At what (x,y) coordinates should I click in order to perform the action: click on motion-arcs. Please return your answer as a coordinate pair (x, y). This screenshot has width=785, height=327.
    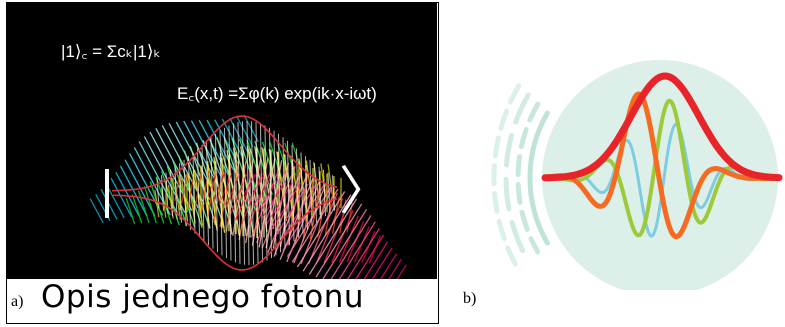
    Looking at the image, I should click on (520, 178).